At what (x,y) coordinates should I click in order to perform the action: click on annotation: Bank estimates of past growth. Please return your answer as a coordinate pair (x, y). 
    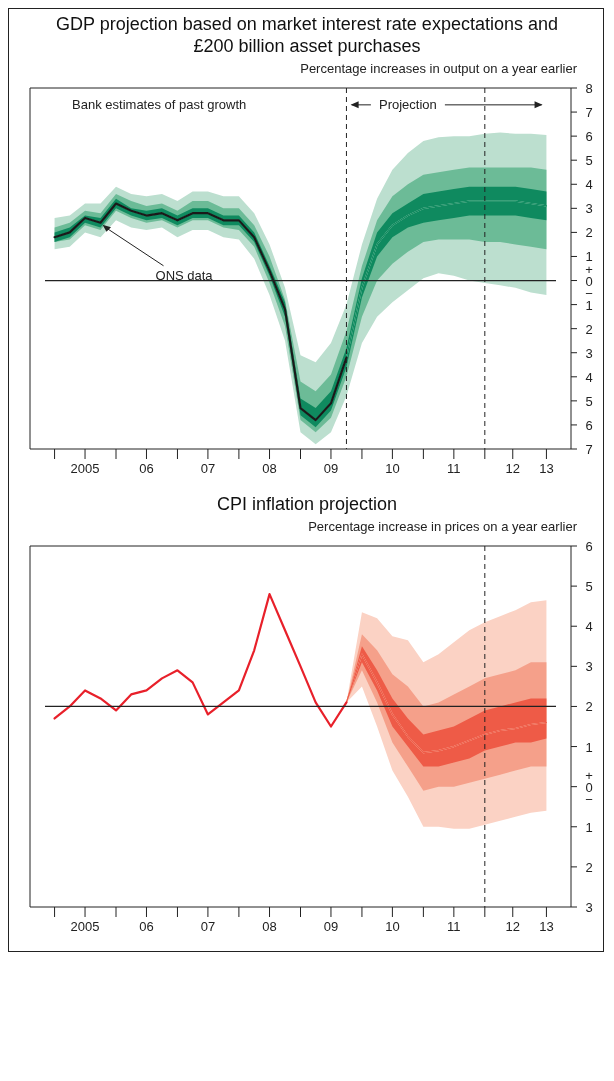
    Looking at the image, I should click on (159, 104).